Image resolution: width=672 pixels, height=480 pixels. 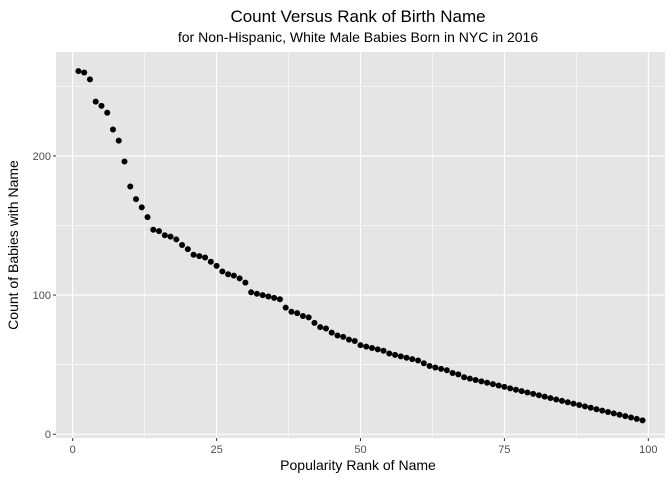 I want to click on x-tick-label: 50, so click(x=360, y=450).